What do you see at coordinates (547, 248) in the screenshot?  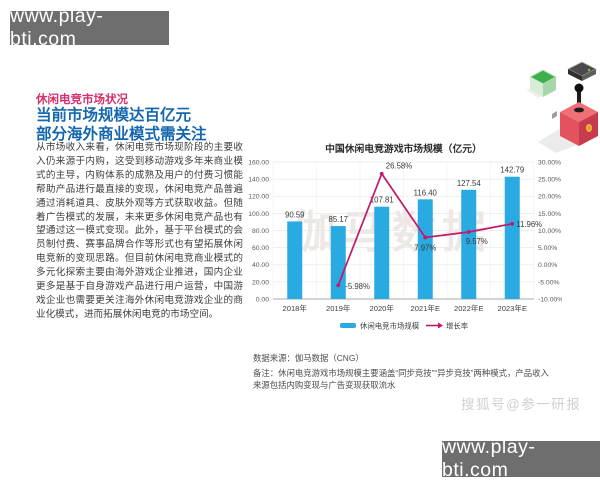 I see `svg-text: 5.00%` at bounding box center [547, 248].